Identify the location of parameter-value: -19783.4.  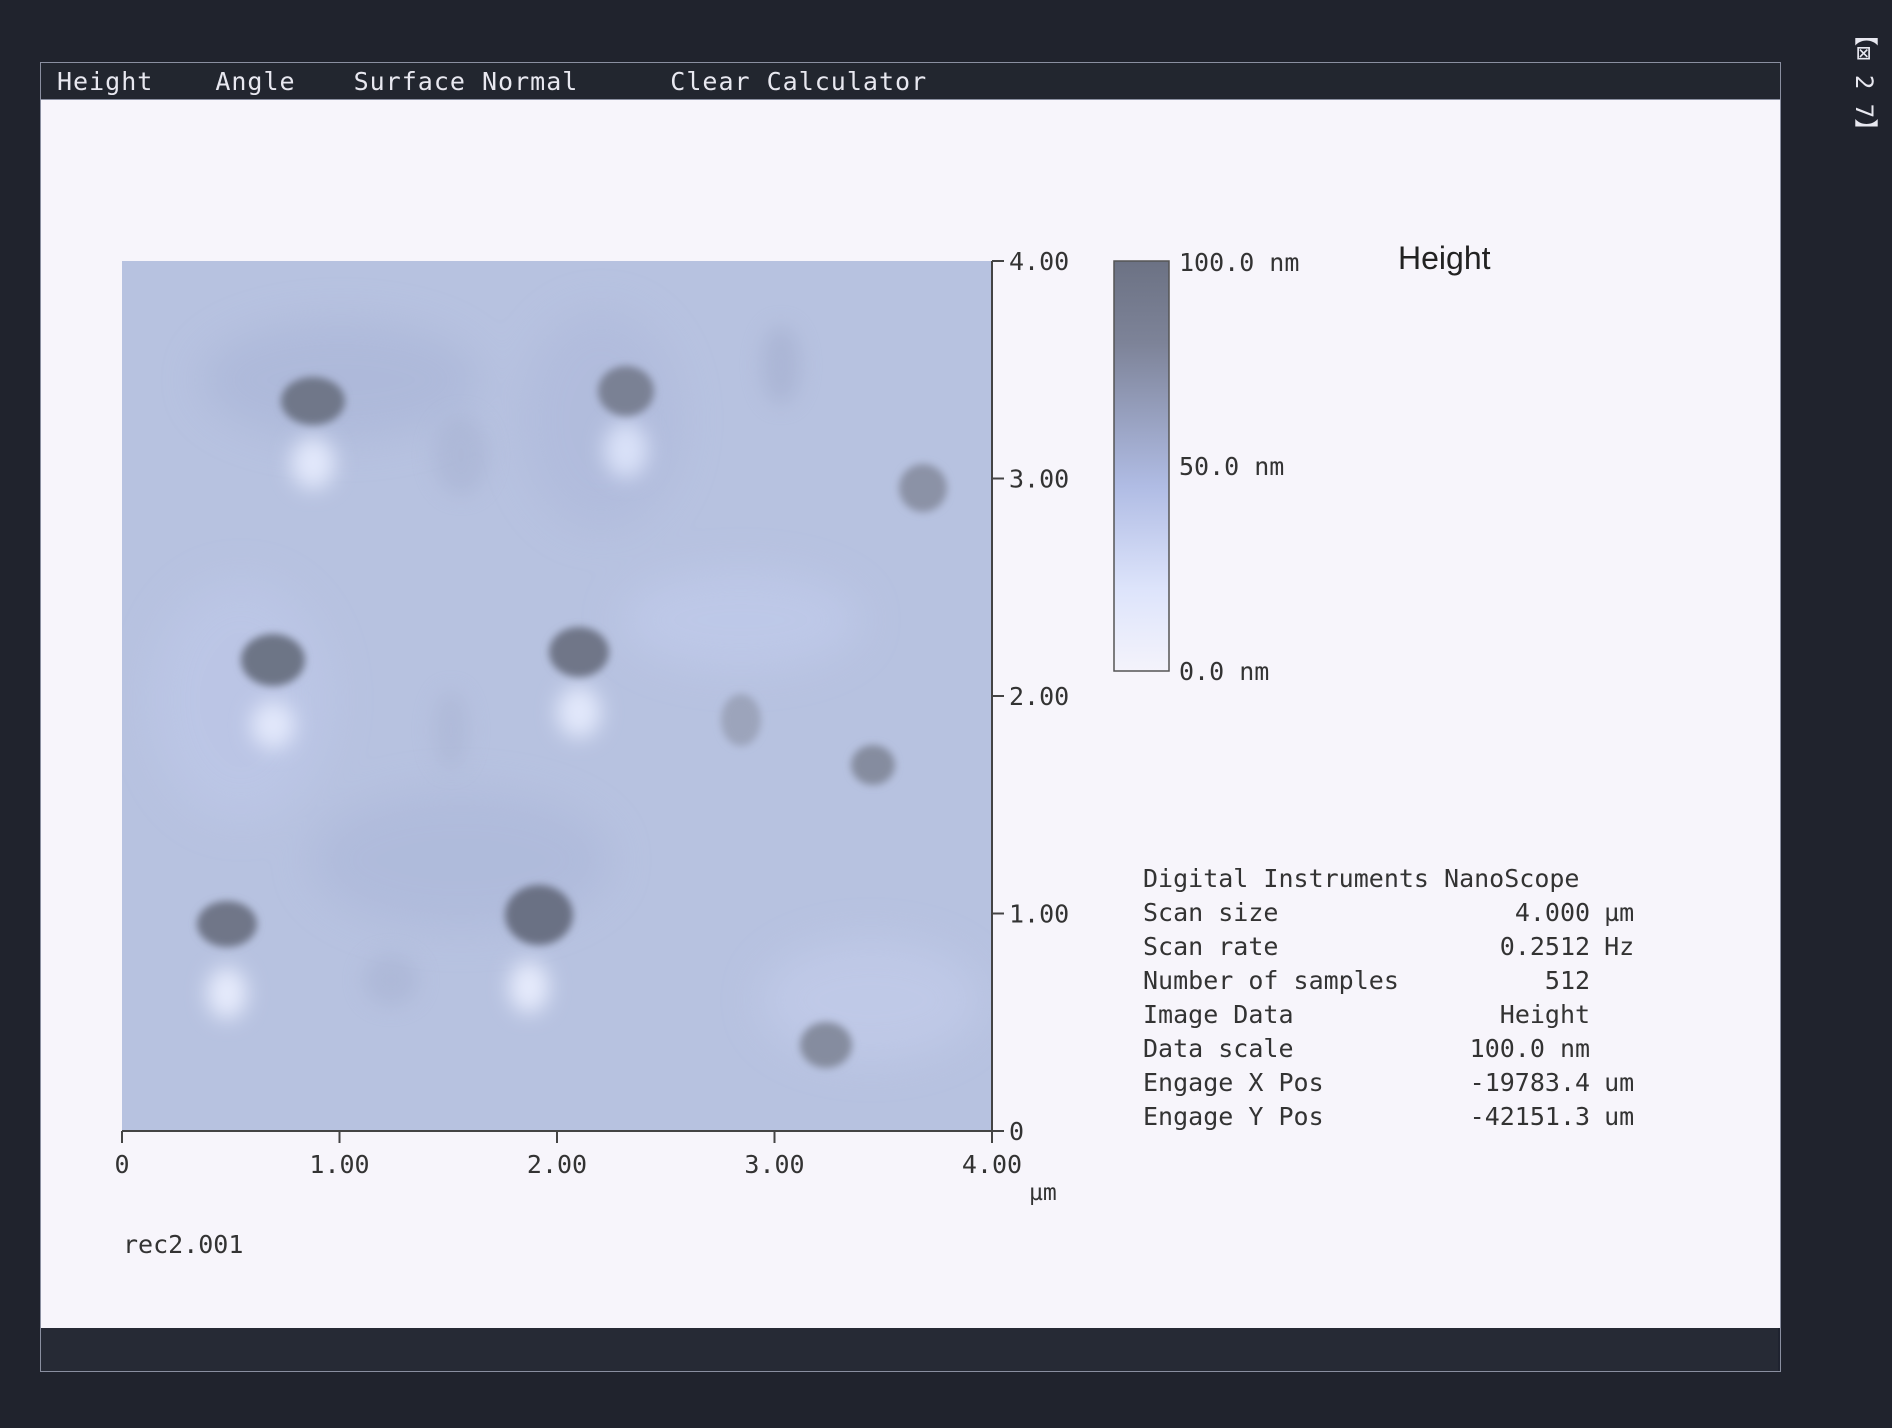
(1530, 1082).